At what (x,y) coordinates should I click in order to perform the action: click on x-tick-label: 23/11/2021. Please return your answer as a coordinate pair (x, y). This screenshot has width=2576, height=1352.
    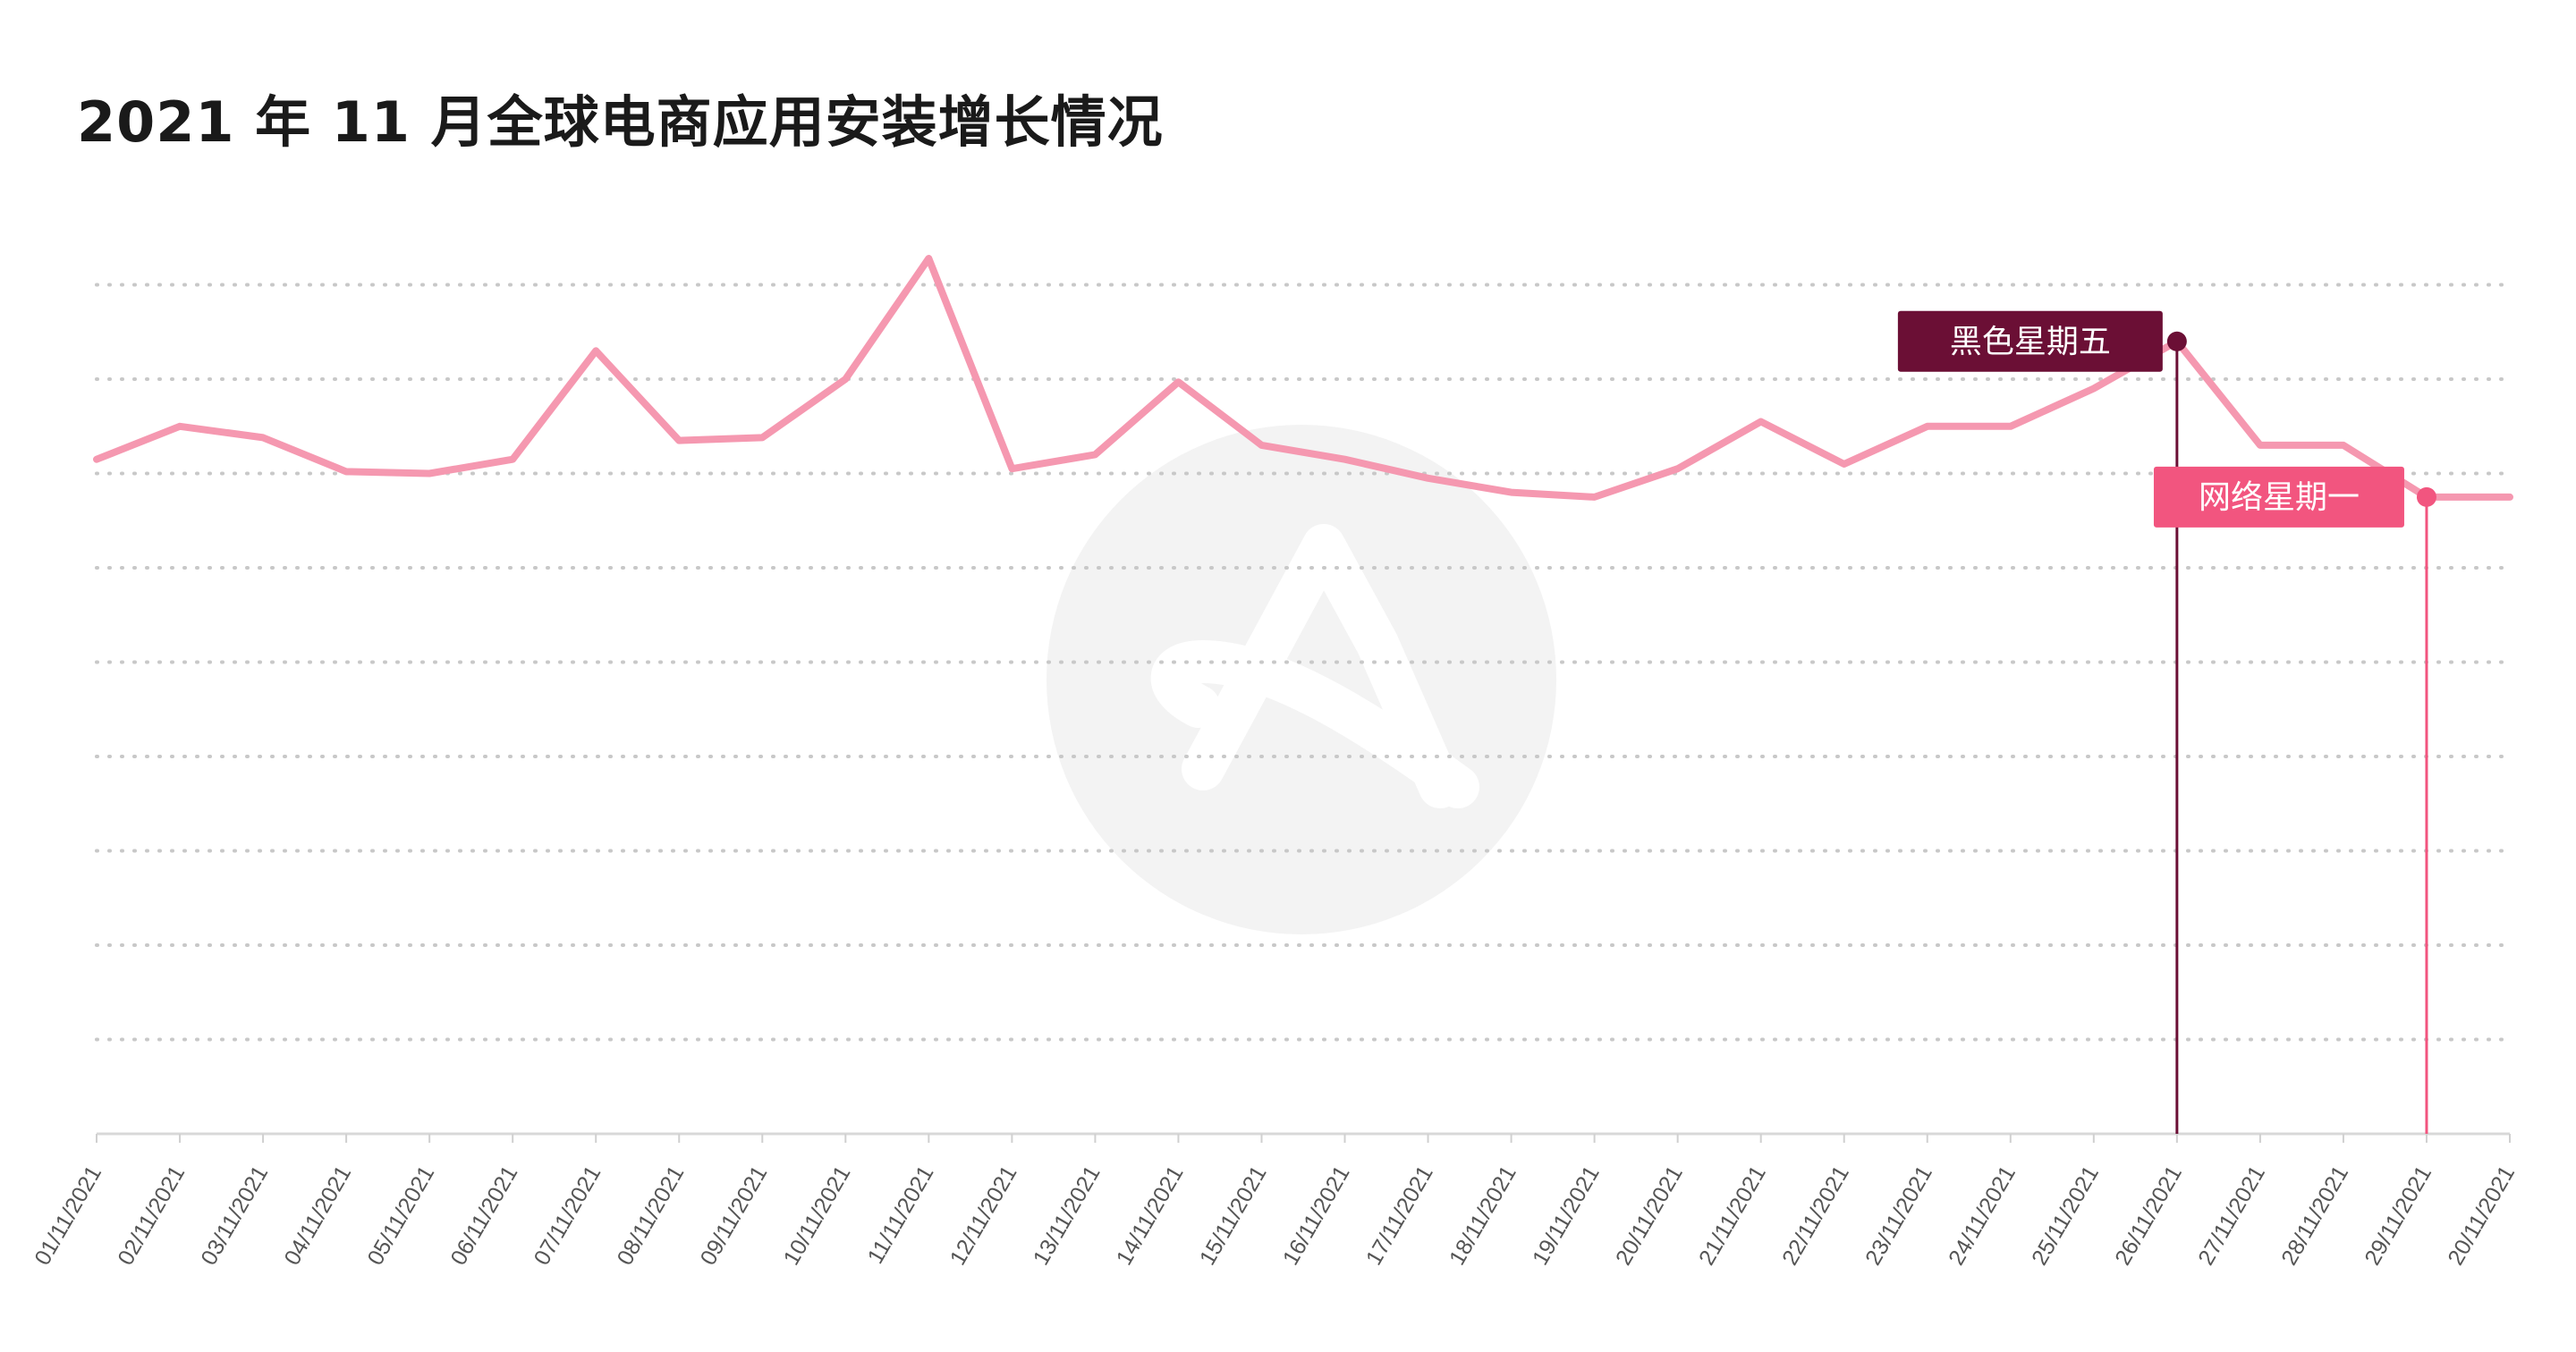
    Looking at the image, I should click on (1898, 1216).